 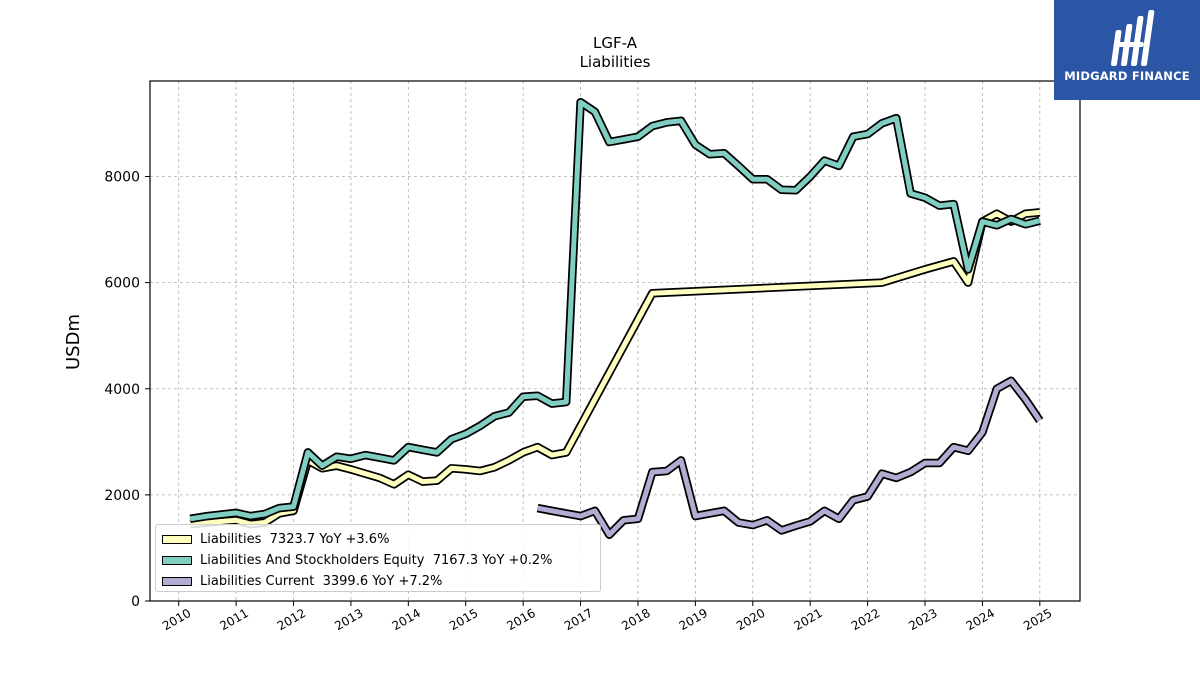 I want to click on legend-swatch-liabilities-current, so click(x=177, y=581).